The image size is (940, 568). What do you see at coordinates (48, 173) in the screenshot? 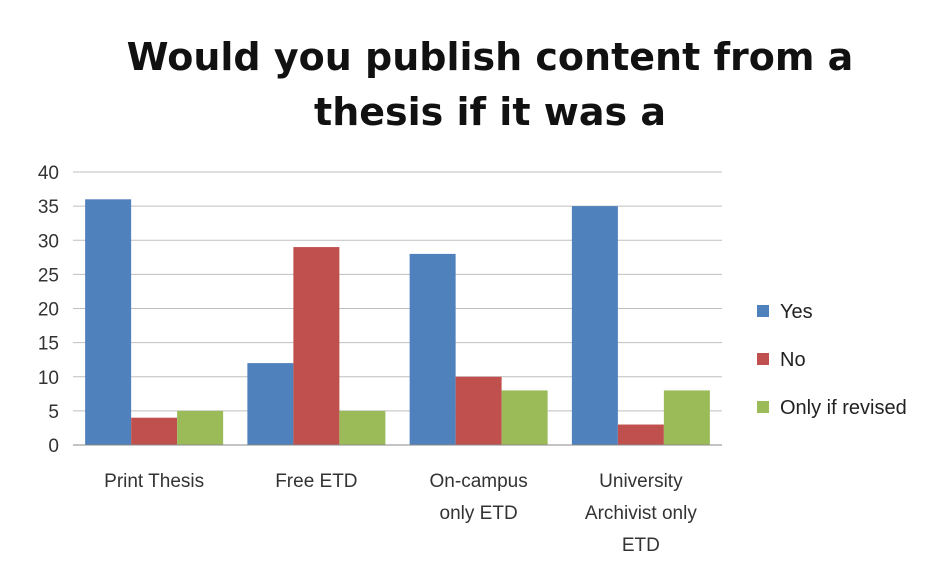
I see `y-tick-label: 40` at bounding box center [48, 173].